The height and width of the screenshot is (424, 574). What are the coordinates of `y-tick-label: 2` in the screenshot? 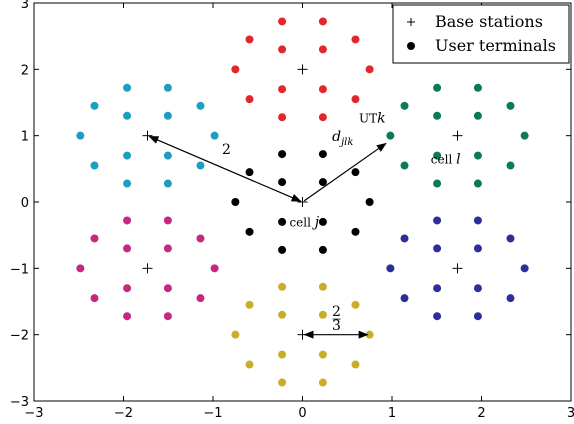 It's located at (25, 70).